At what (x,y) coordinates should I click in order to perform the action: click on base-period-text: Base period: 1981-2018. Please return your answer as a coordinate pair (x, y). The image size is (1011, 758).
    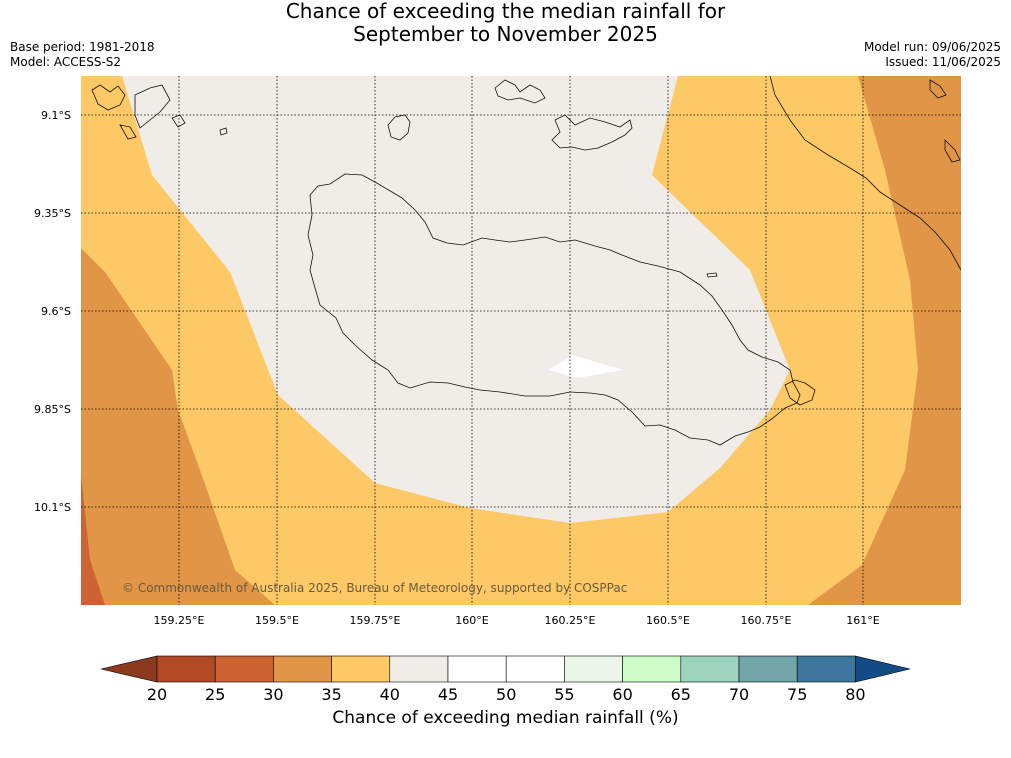
    Looking at the image, I should click on (82, 47).